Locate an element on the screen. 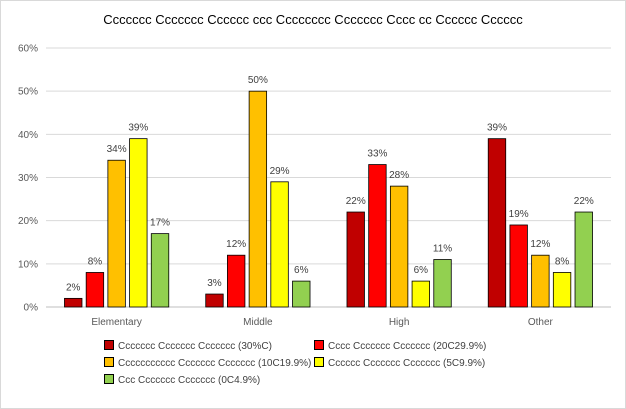  y-tick-label: 50% is located at coordinates (28, 92).